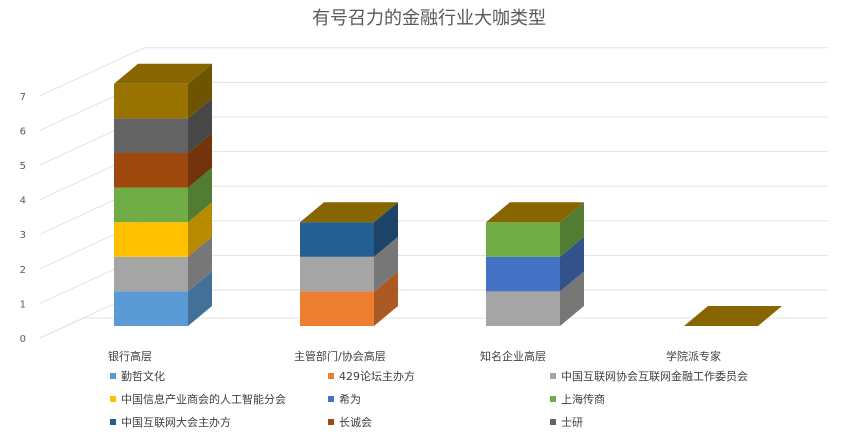 The height and width of the screenshot is (444, 858). I want to click on legend-label: 勤哲文化, so click(143, 376).